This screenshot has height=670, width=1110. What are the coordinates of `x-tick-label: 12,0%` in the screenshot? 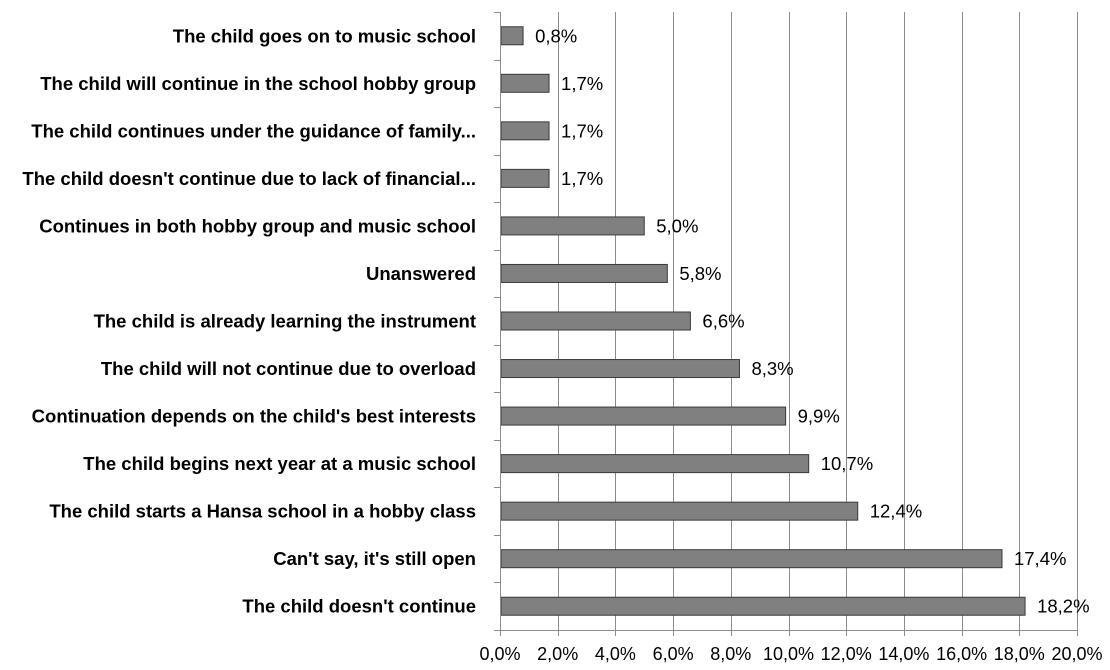 It's located at (846, 654).